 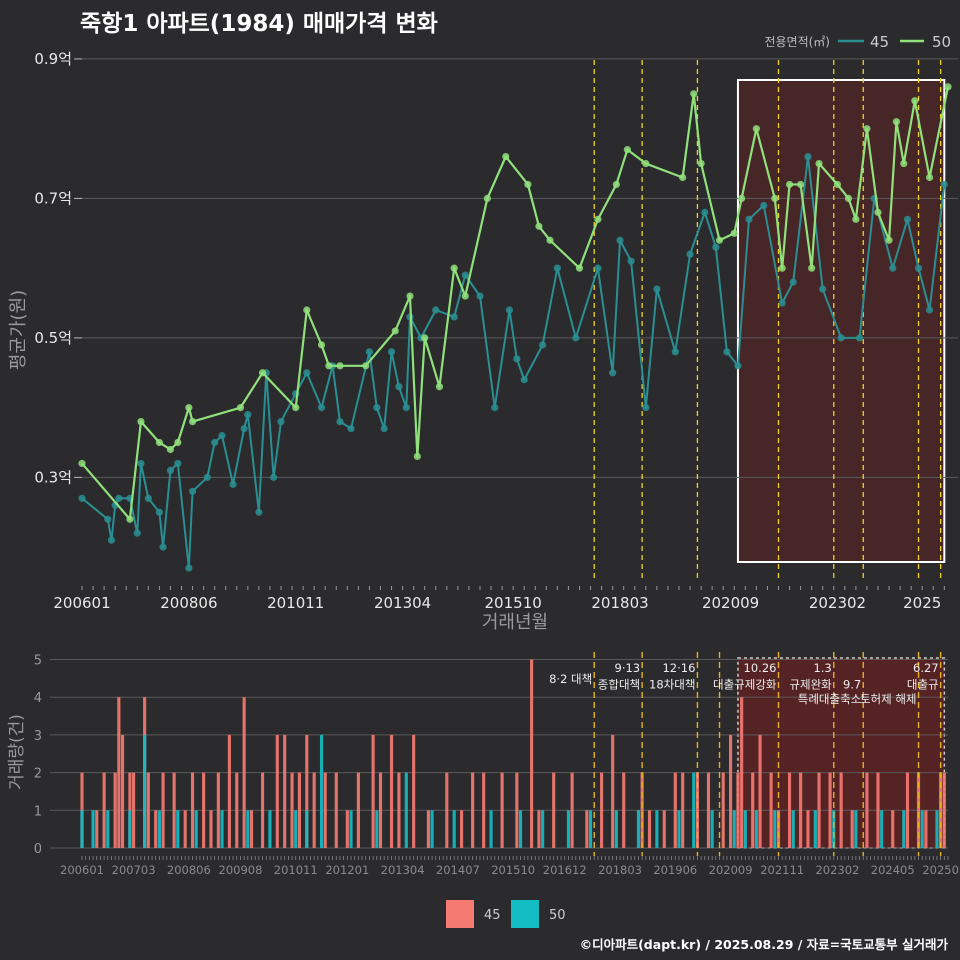 What do you see at coordinates (17, 752) in the screenshot?
I see `bar-y-axis-title: 거래량(건)` at bounding box center [17, 752].